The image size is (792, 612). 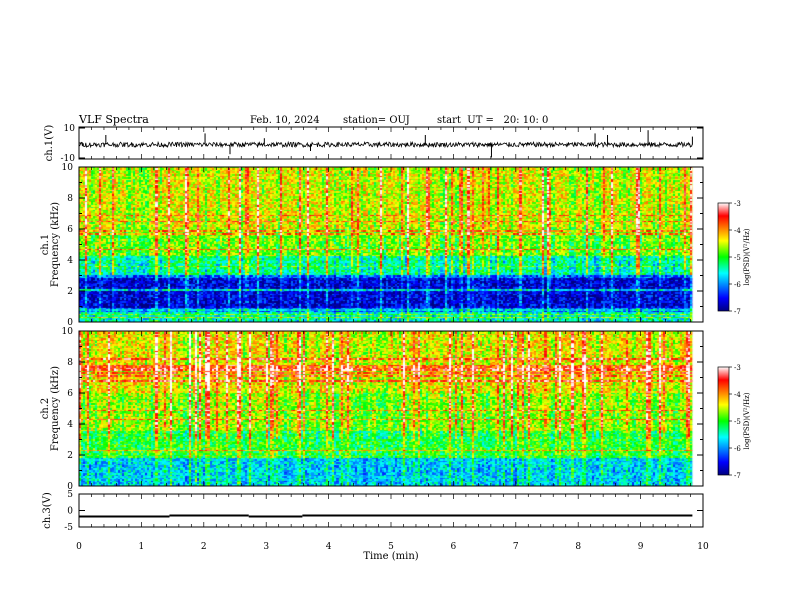 What do you see at coordinates (747, 256) in the screenshot?
I see `ch1-spectrogram-colorbar-label: log(PSD)(V²/Hz)` at bounding box center [747, 256].